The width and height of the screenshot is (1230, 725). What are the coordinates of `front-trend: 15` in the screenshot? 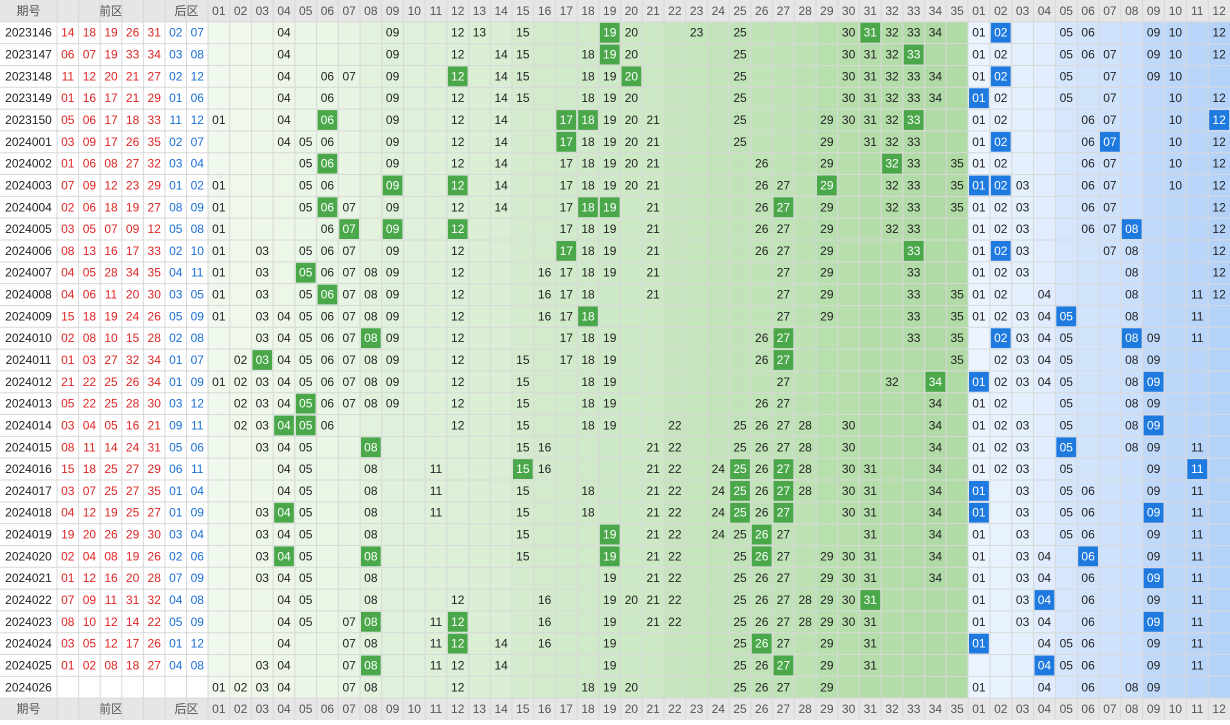 It's located at (523, 98).